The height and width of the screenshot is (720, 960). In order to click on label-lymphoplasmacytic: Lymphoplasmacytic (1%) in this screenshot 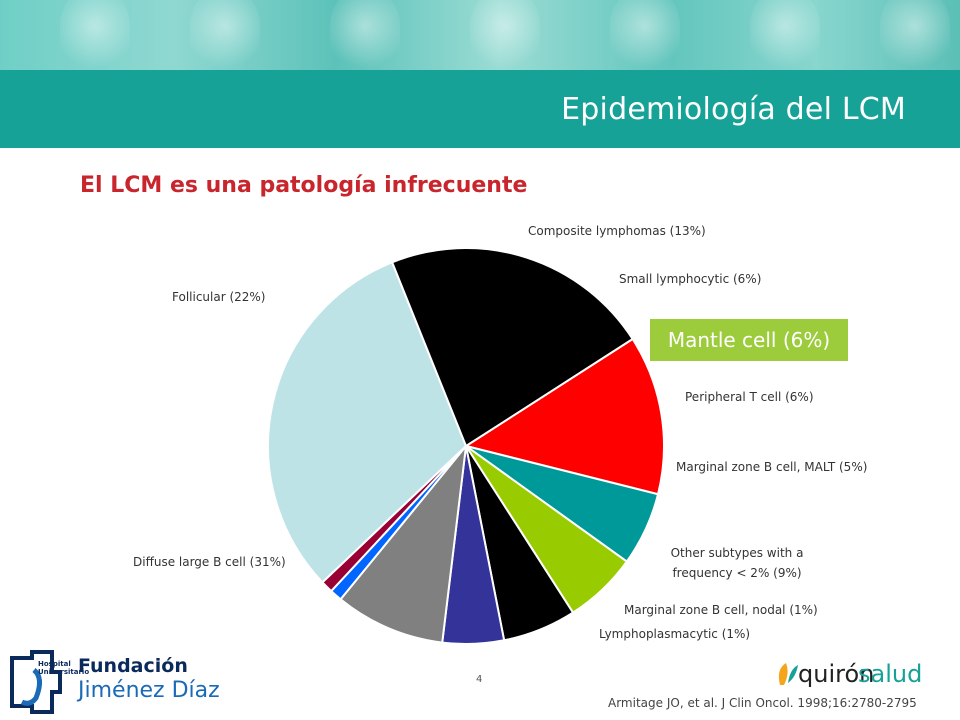, I will do `click(675, 634)`.